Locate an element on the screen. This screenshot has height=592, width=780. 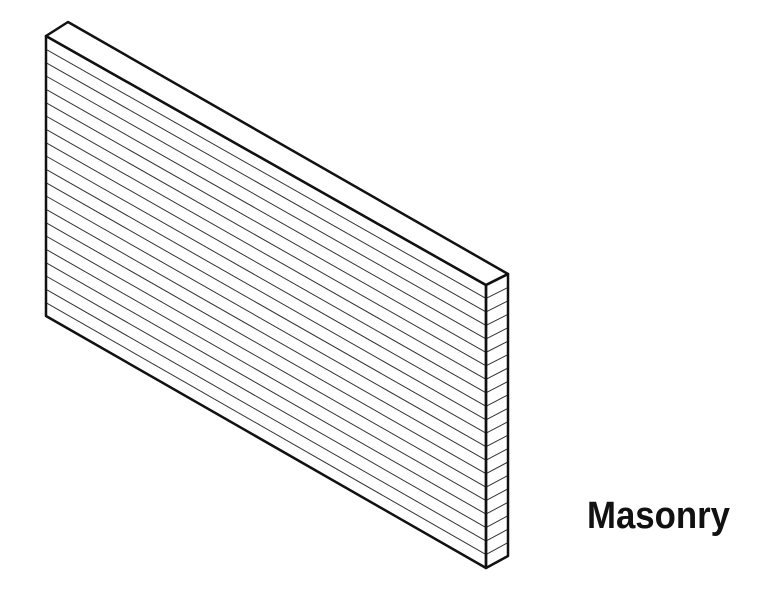
end-face is located at coordinates (497, 421).